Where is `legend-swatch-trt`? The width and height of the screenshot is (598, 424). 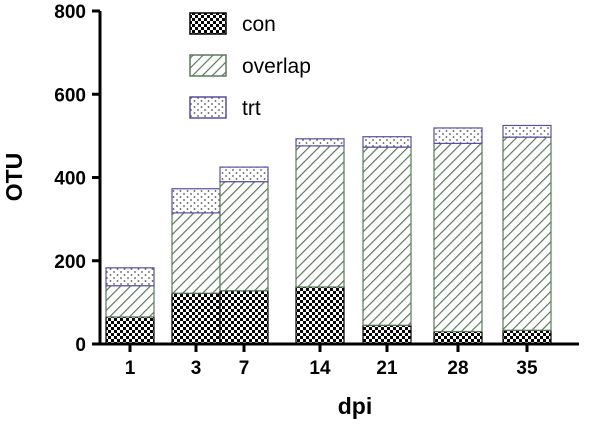 legend-swatch-trt is located at coordinates (208, 107).